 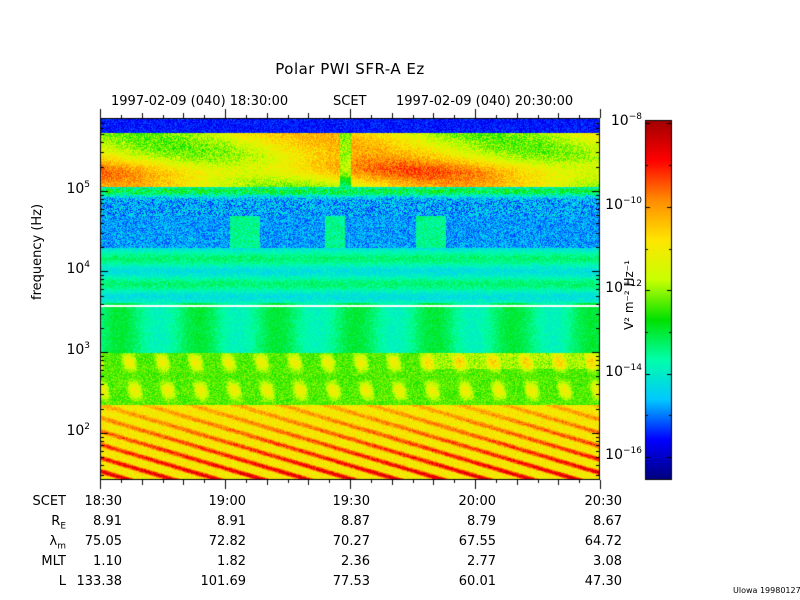 What do you see at coordinates (351, 541) in the screenshot?
I see `ephemeris-value: 70.27` at bounding box center [351, 541].